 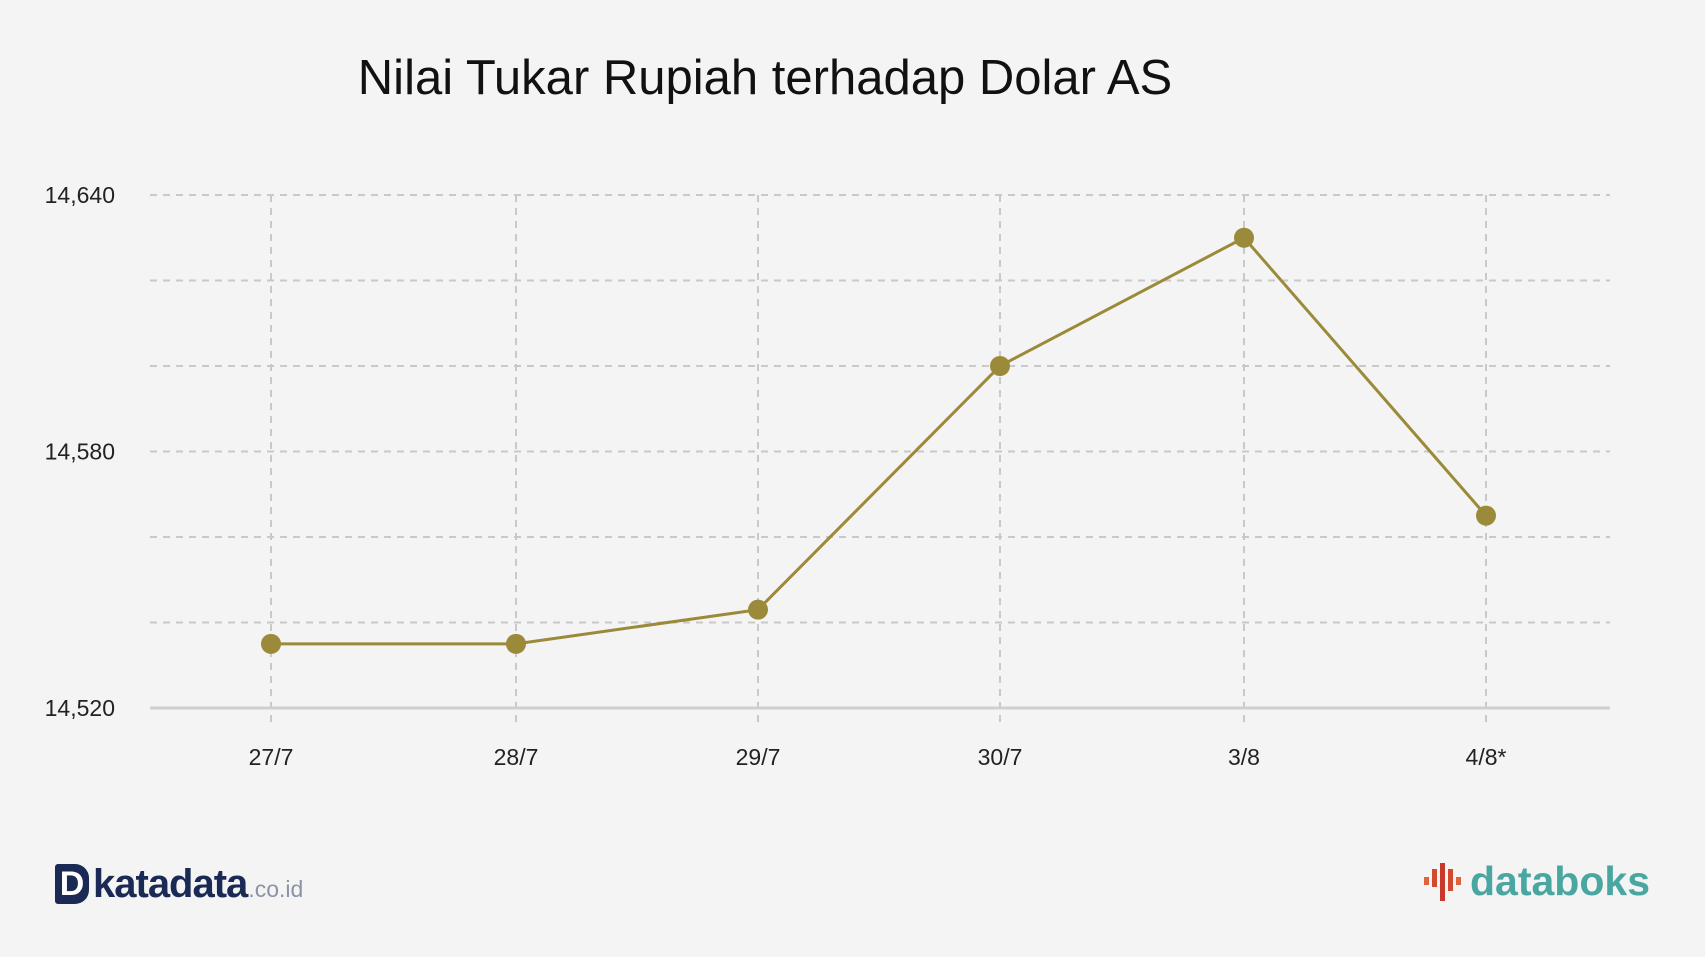 I want to click on katadata-logo: D katadata .co.id, so click(x=179, y=881).